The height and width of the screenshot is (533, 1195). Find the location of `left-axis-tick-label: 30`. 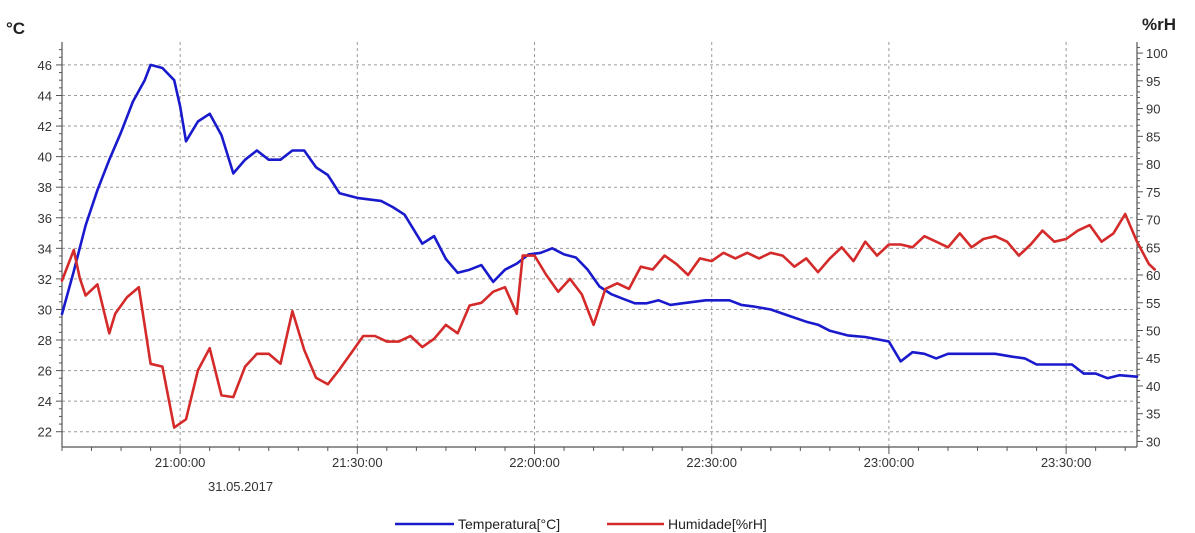

left-axis-tick-label: 30 is located at coordinates (45, 309).